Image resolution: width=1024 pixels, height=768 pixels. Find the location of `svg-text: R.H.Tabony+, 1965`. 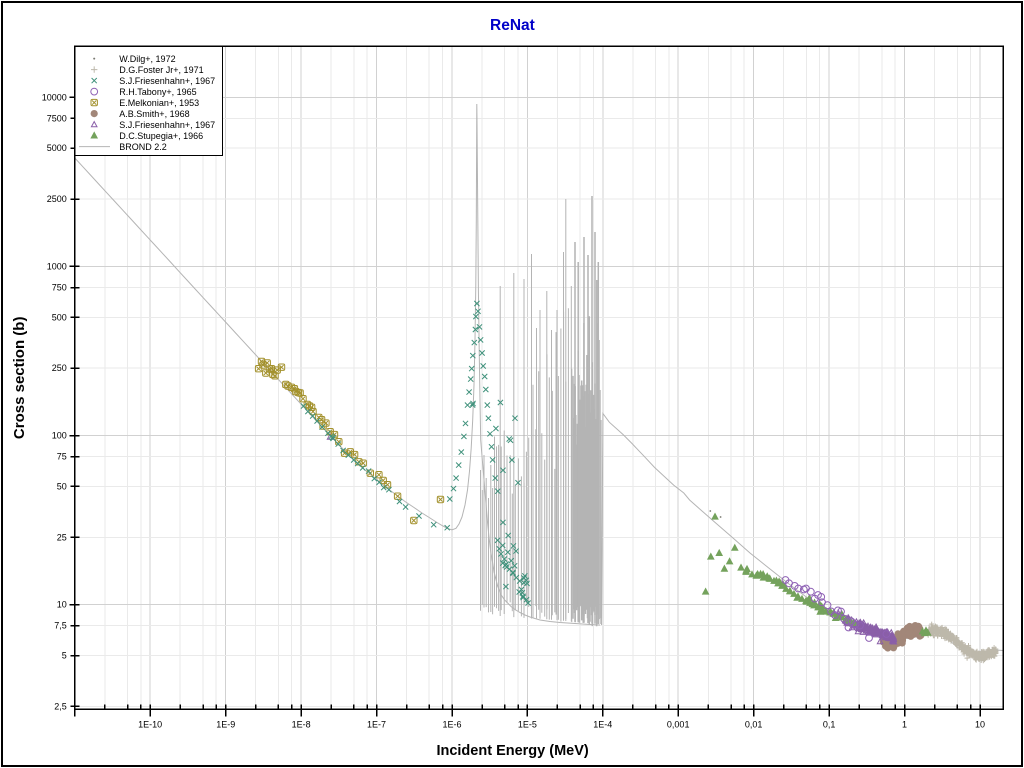

svg-text: R.H.Tabony+, 1965 is located at coordinates (157, 92).